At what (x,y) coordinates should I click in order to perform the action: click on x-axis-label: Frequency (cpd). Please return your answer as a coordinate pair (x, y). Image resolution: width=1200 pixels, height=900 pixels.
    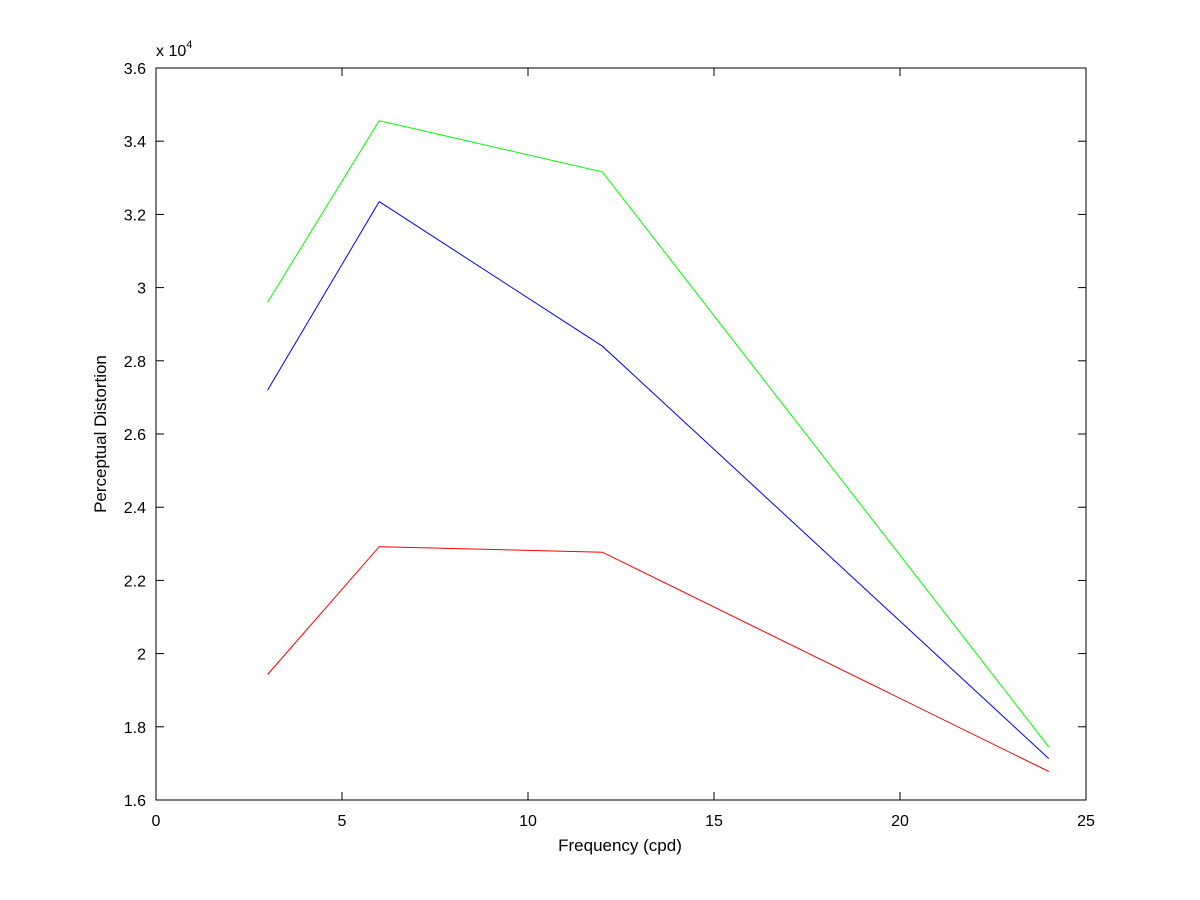
    Looking at the image, I should click on (620, 845).